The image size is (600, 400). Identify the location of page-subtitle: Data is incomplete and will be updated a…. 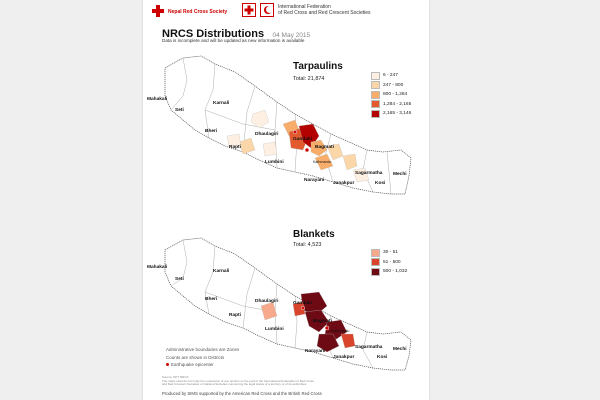
(233, 40).